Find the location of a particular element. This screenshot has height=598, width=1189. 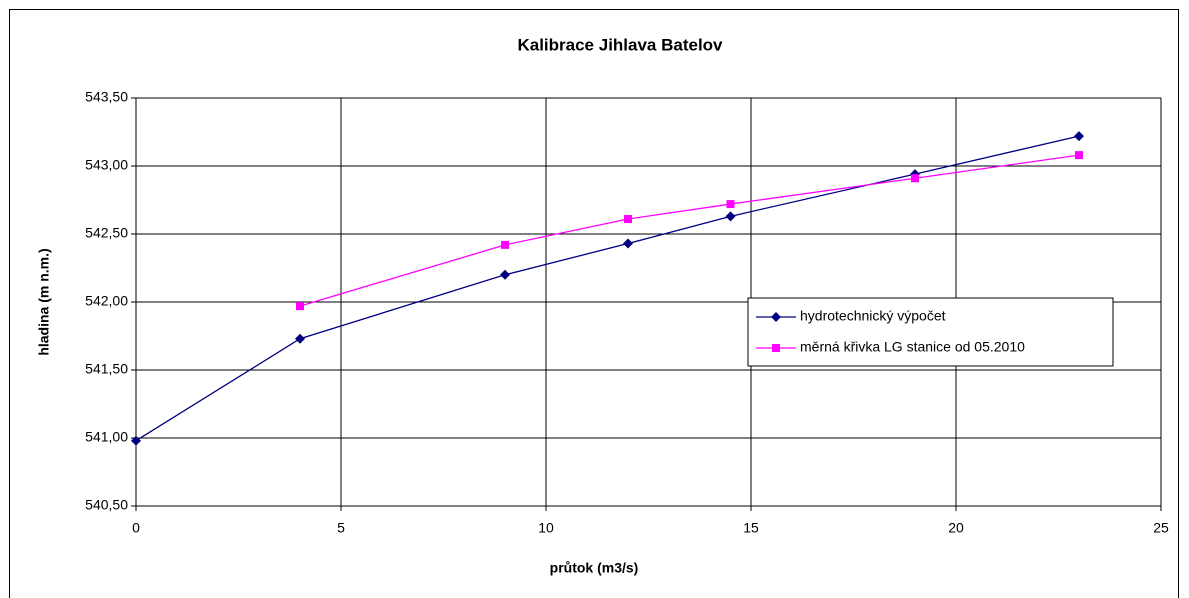

x-tick-label: 20 is located at coordinates (956, 528).